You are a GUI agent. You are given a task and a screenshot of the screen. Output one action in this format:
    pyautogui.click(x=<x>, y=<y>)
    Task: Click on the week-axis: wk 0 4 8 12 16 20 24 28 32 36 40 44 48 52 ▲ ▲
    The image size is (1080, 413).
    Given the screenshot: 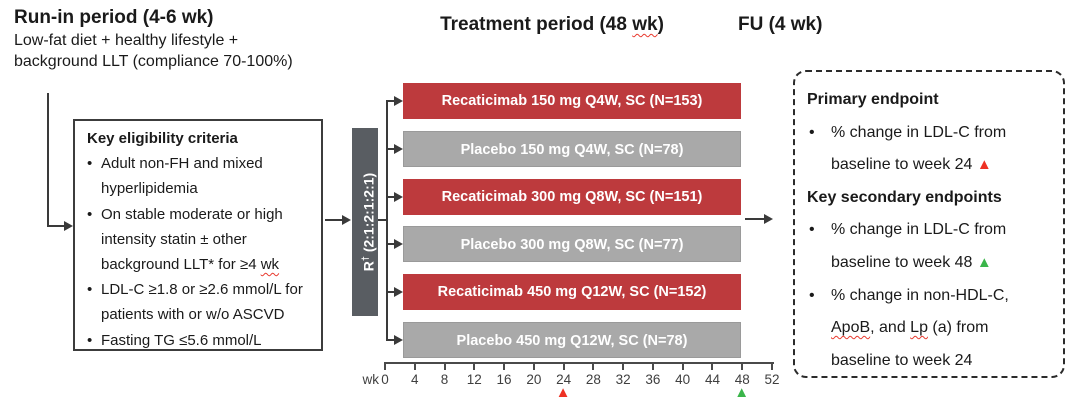 What is the action you would take?
    pyautogui.click(x=571, y=385)
    